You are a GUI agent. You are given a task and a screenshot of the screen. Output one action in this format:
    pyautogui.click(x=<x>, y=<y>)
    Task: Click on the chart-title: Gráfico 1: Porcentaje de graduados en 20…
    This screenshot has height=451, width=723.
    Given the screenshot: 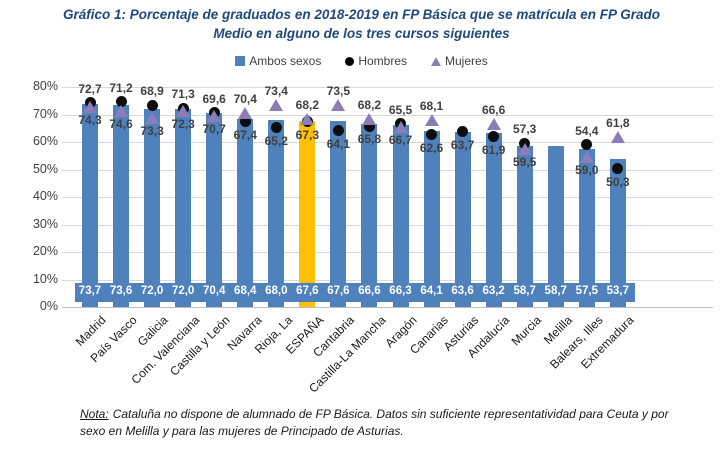 What is the action you would take?
    pyautogui.click(x=361, y=25)
    